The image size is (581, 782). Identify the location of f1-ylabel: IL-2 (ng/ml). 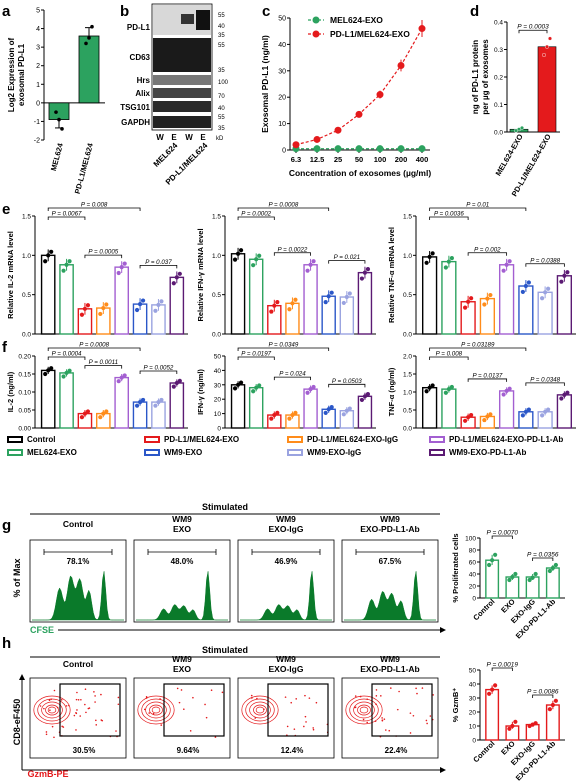
(10, 391).